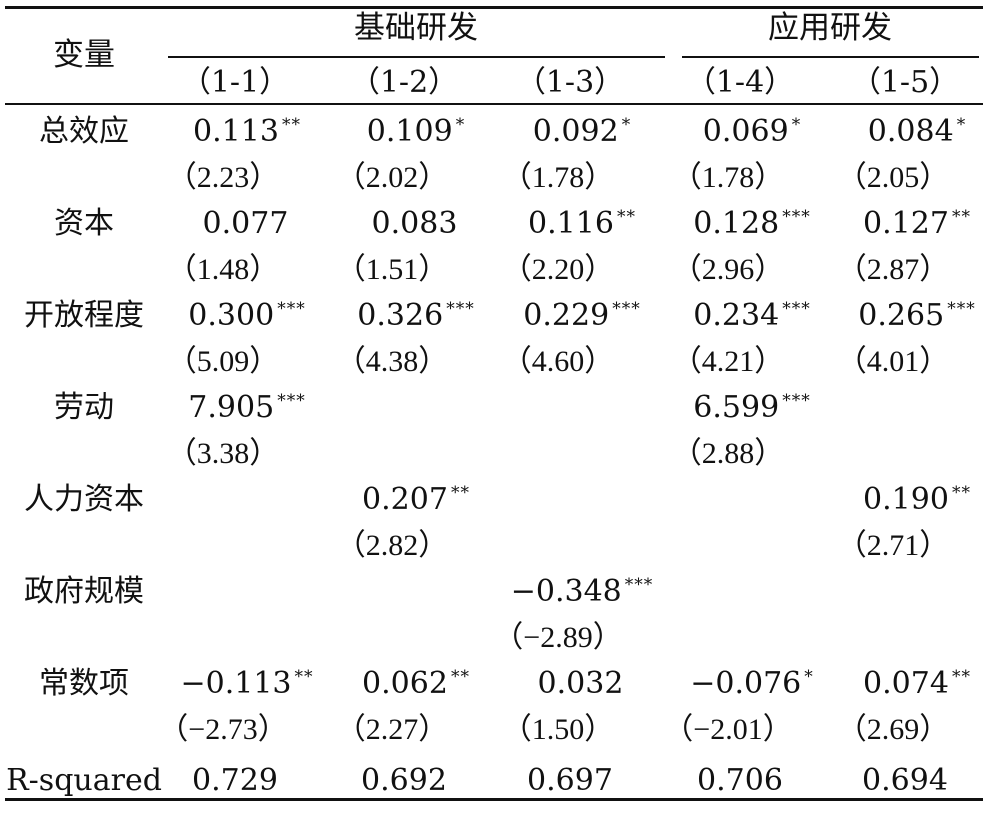  I want to click on coefficient-value: 0.116, so click(571, 223).